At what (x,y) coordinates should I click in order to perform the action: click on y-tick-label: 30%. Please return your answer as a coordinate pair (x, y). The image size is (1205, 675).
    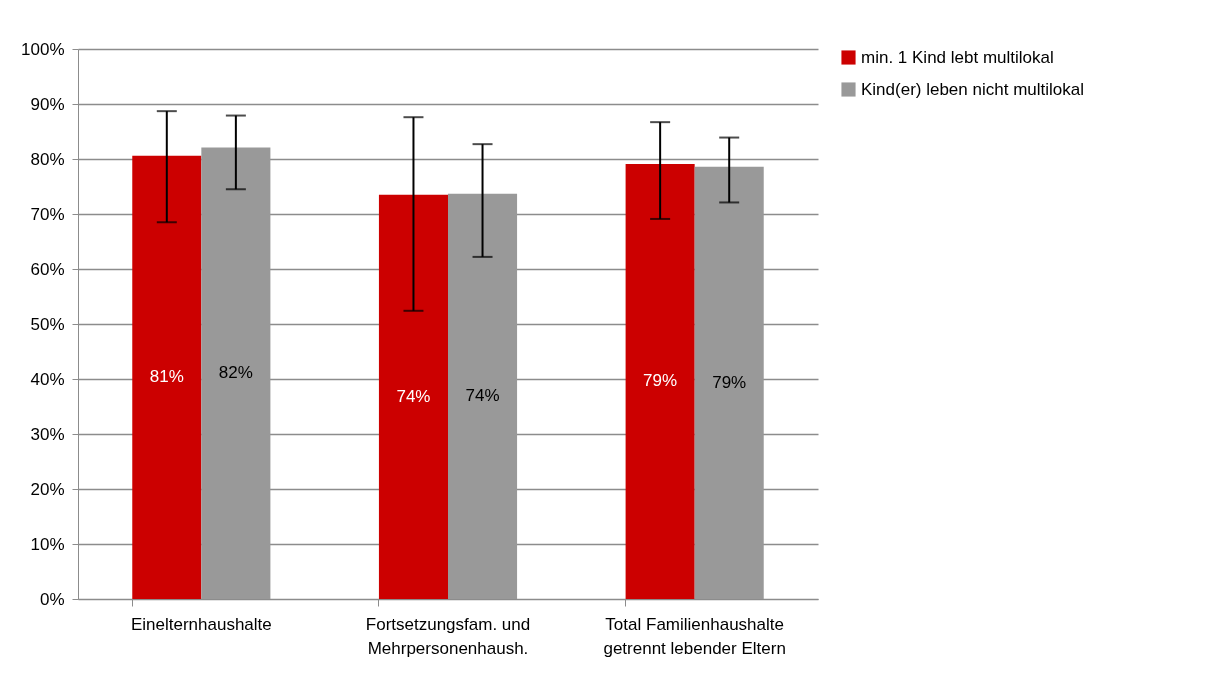
    Looking at the image, I should click on (47, 434).